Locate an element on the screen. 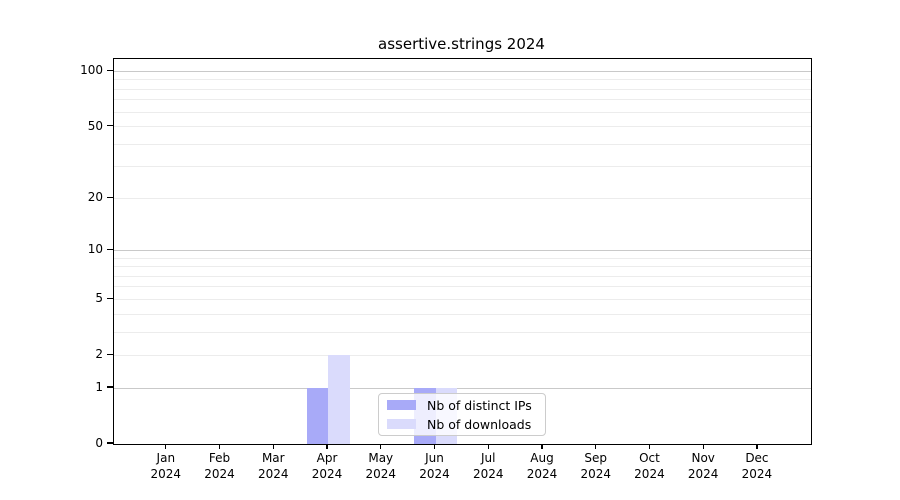  legend-label-distinct-ips: Nb of distinct IPs is located at coordinates (479, 405).